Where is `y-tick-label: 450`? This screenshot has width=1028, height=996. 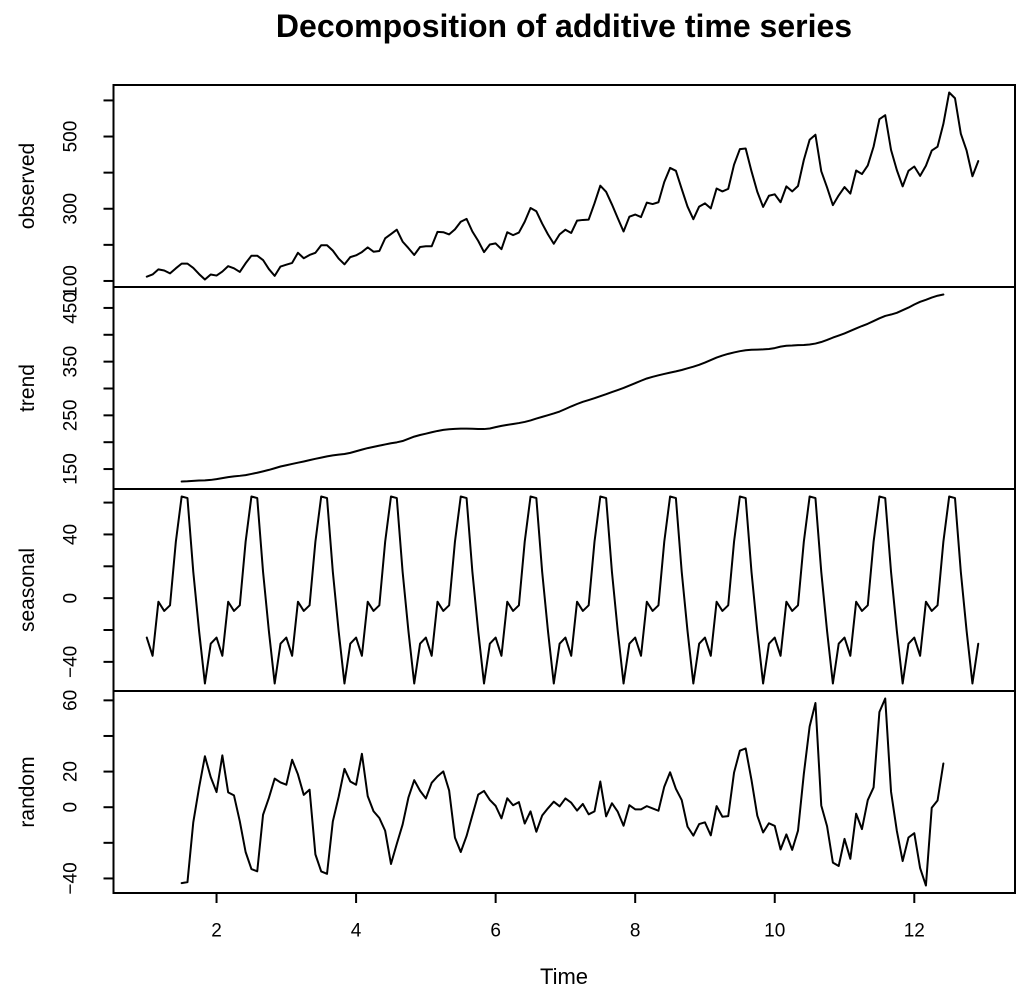
y-tick-label: 450 is located at coordinates (71, 308).